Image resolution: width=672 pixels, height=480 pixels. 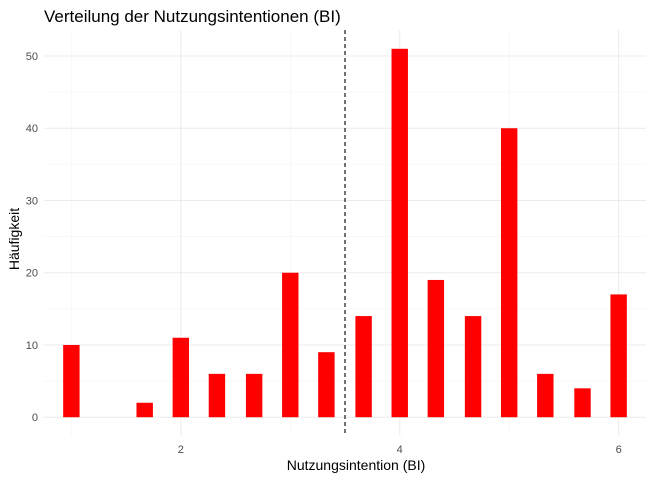 I want to click on y-axis-title: Häufigkeit, so click(x=14, y=239).